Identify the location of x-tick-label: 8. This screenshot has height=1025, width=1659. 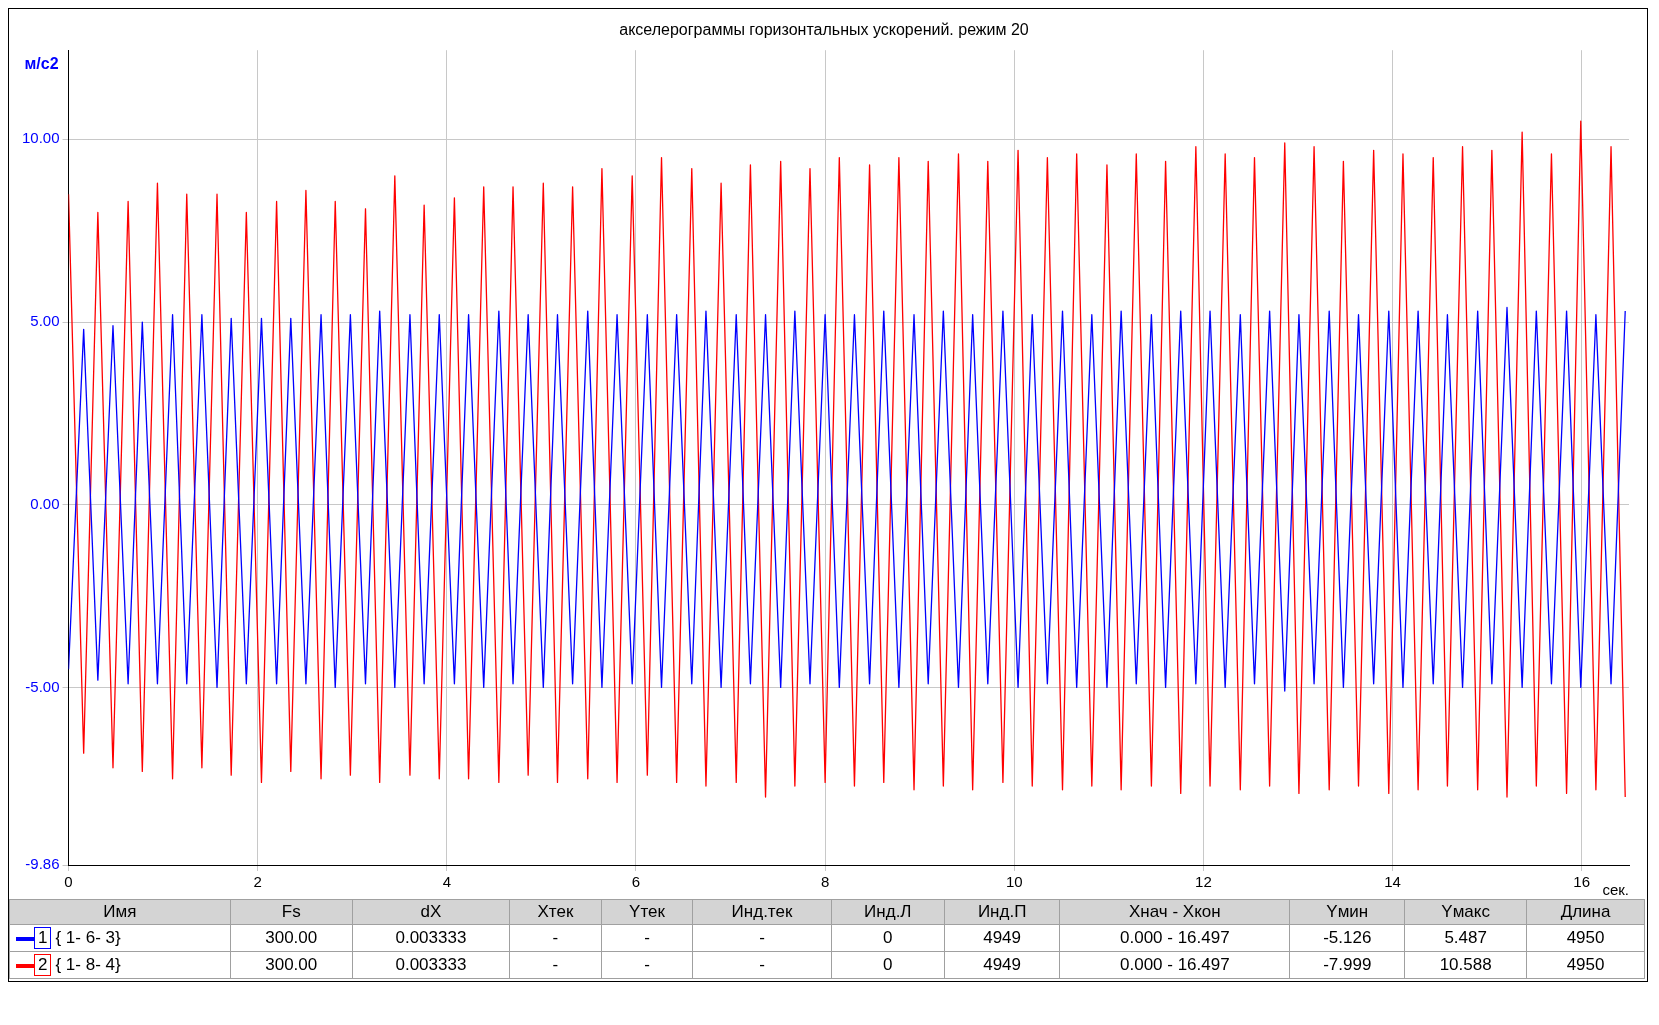
(825, 882).